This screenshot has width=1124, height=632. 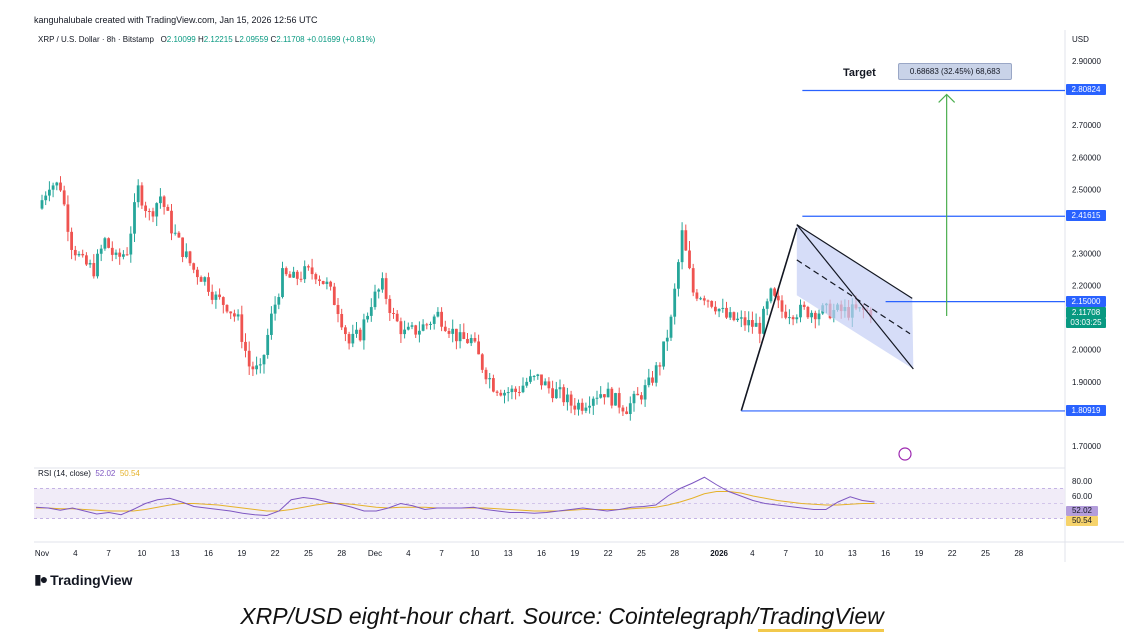 I want to click on x-tick-label: 16, so click(x=541, y=553).